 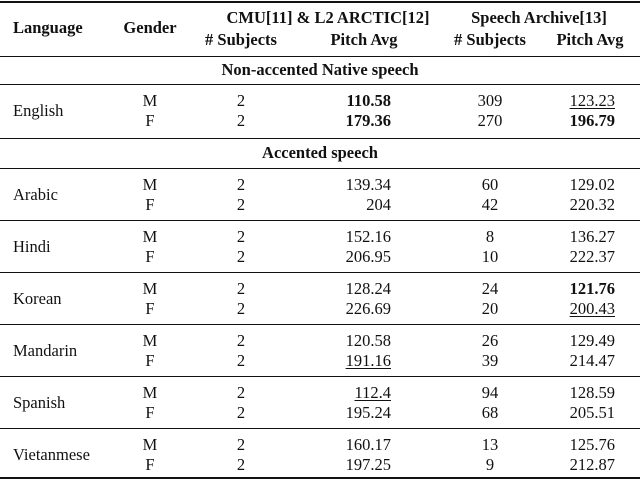 What do you see at coordinates (592, 444) in the screenshot?
I see `pitch-cell: 125.76` at bounding box center [592, 444].